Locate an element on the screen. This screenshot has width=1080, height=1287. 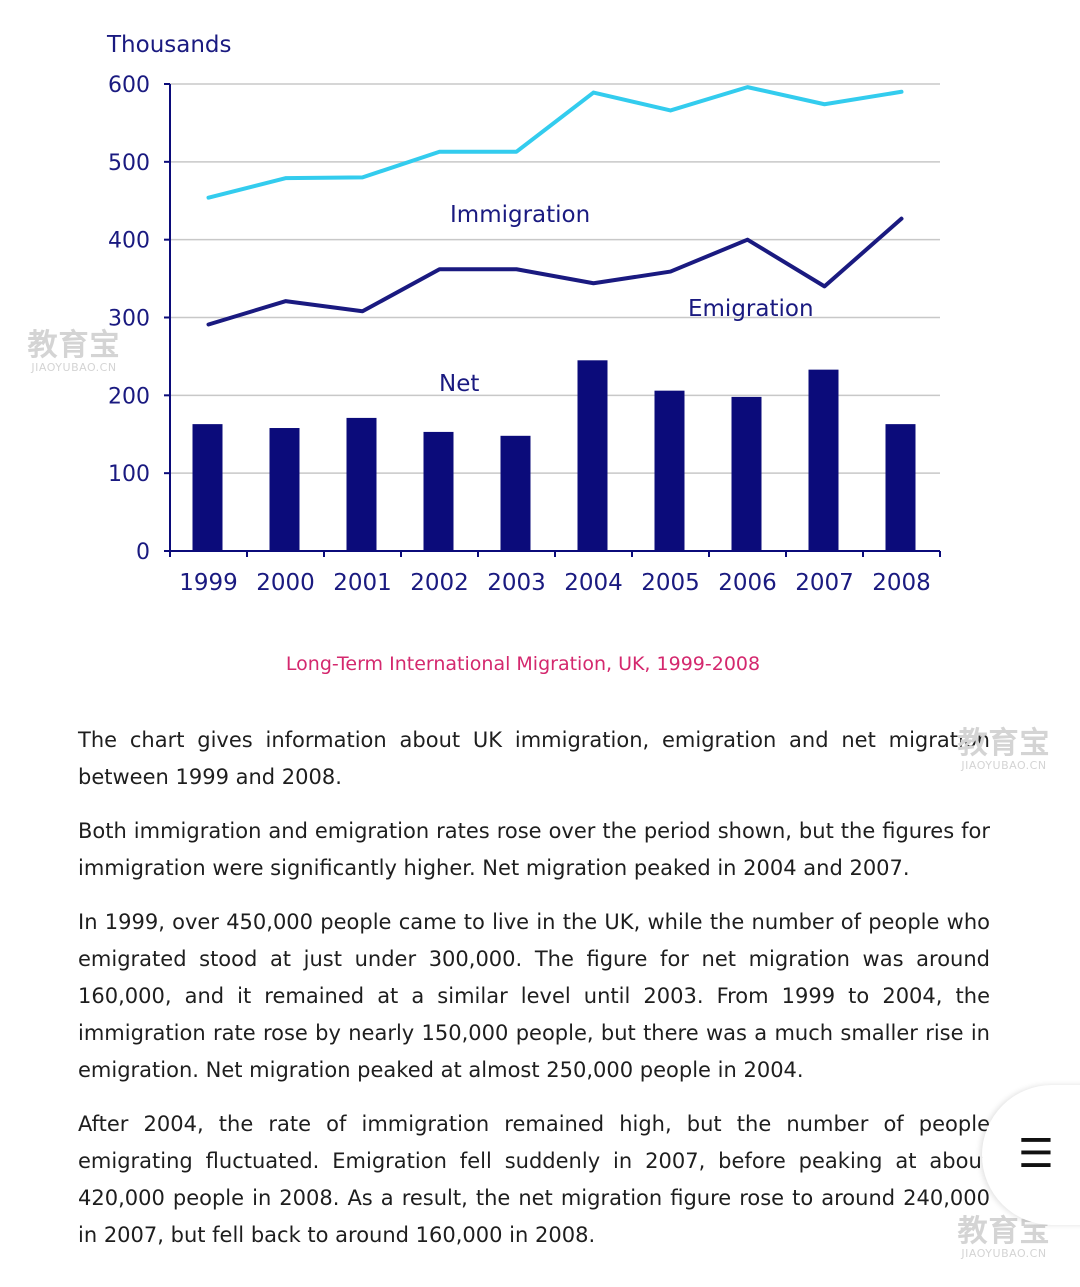
y-tick-label: 600 is located at coordinates (129, 85).